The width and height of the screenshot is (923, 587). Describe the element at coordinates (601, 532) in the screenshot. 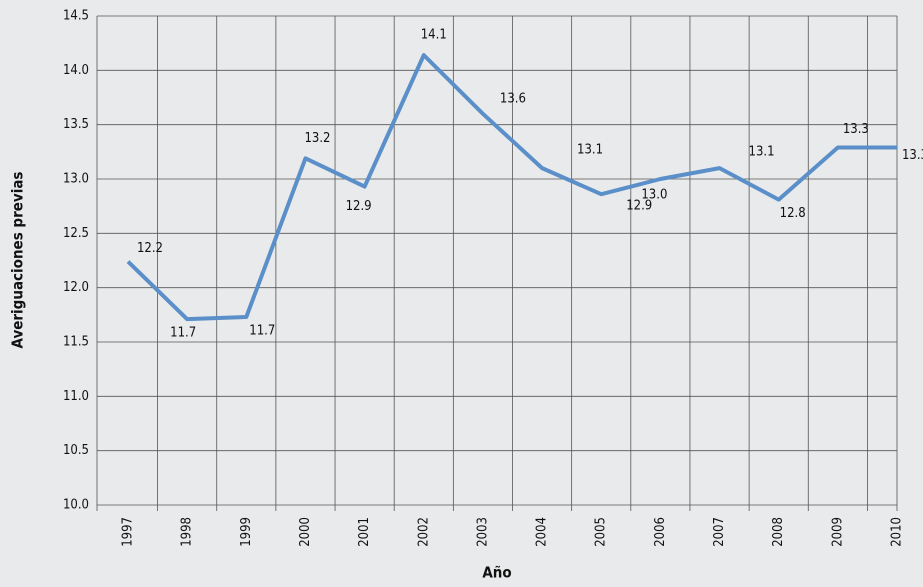

I see `x-tick-label: 2005` at that location.